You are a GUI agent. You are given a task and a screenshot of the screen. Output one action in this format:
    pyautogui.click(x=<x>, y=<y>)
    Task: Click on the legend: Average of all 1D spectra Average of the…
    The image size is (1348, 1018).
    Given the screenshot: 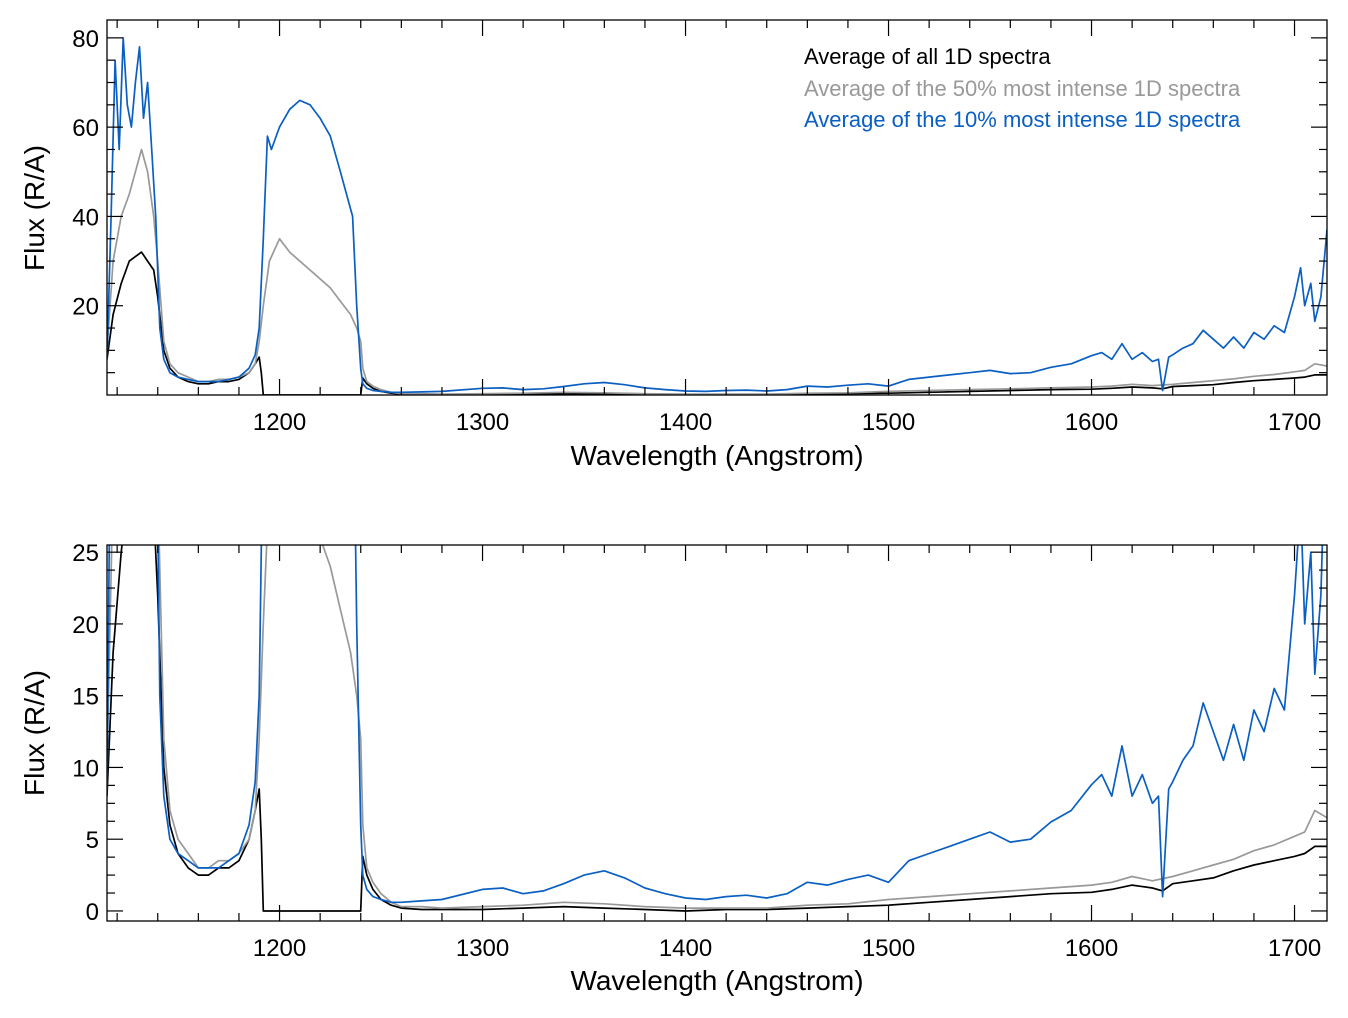 What is the action you would take?
    pyautogui.click(x=1022, y=88)
    